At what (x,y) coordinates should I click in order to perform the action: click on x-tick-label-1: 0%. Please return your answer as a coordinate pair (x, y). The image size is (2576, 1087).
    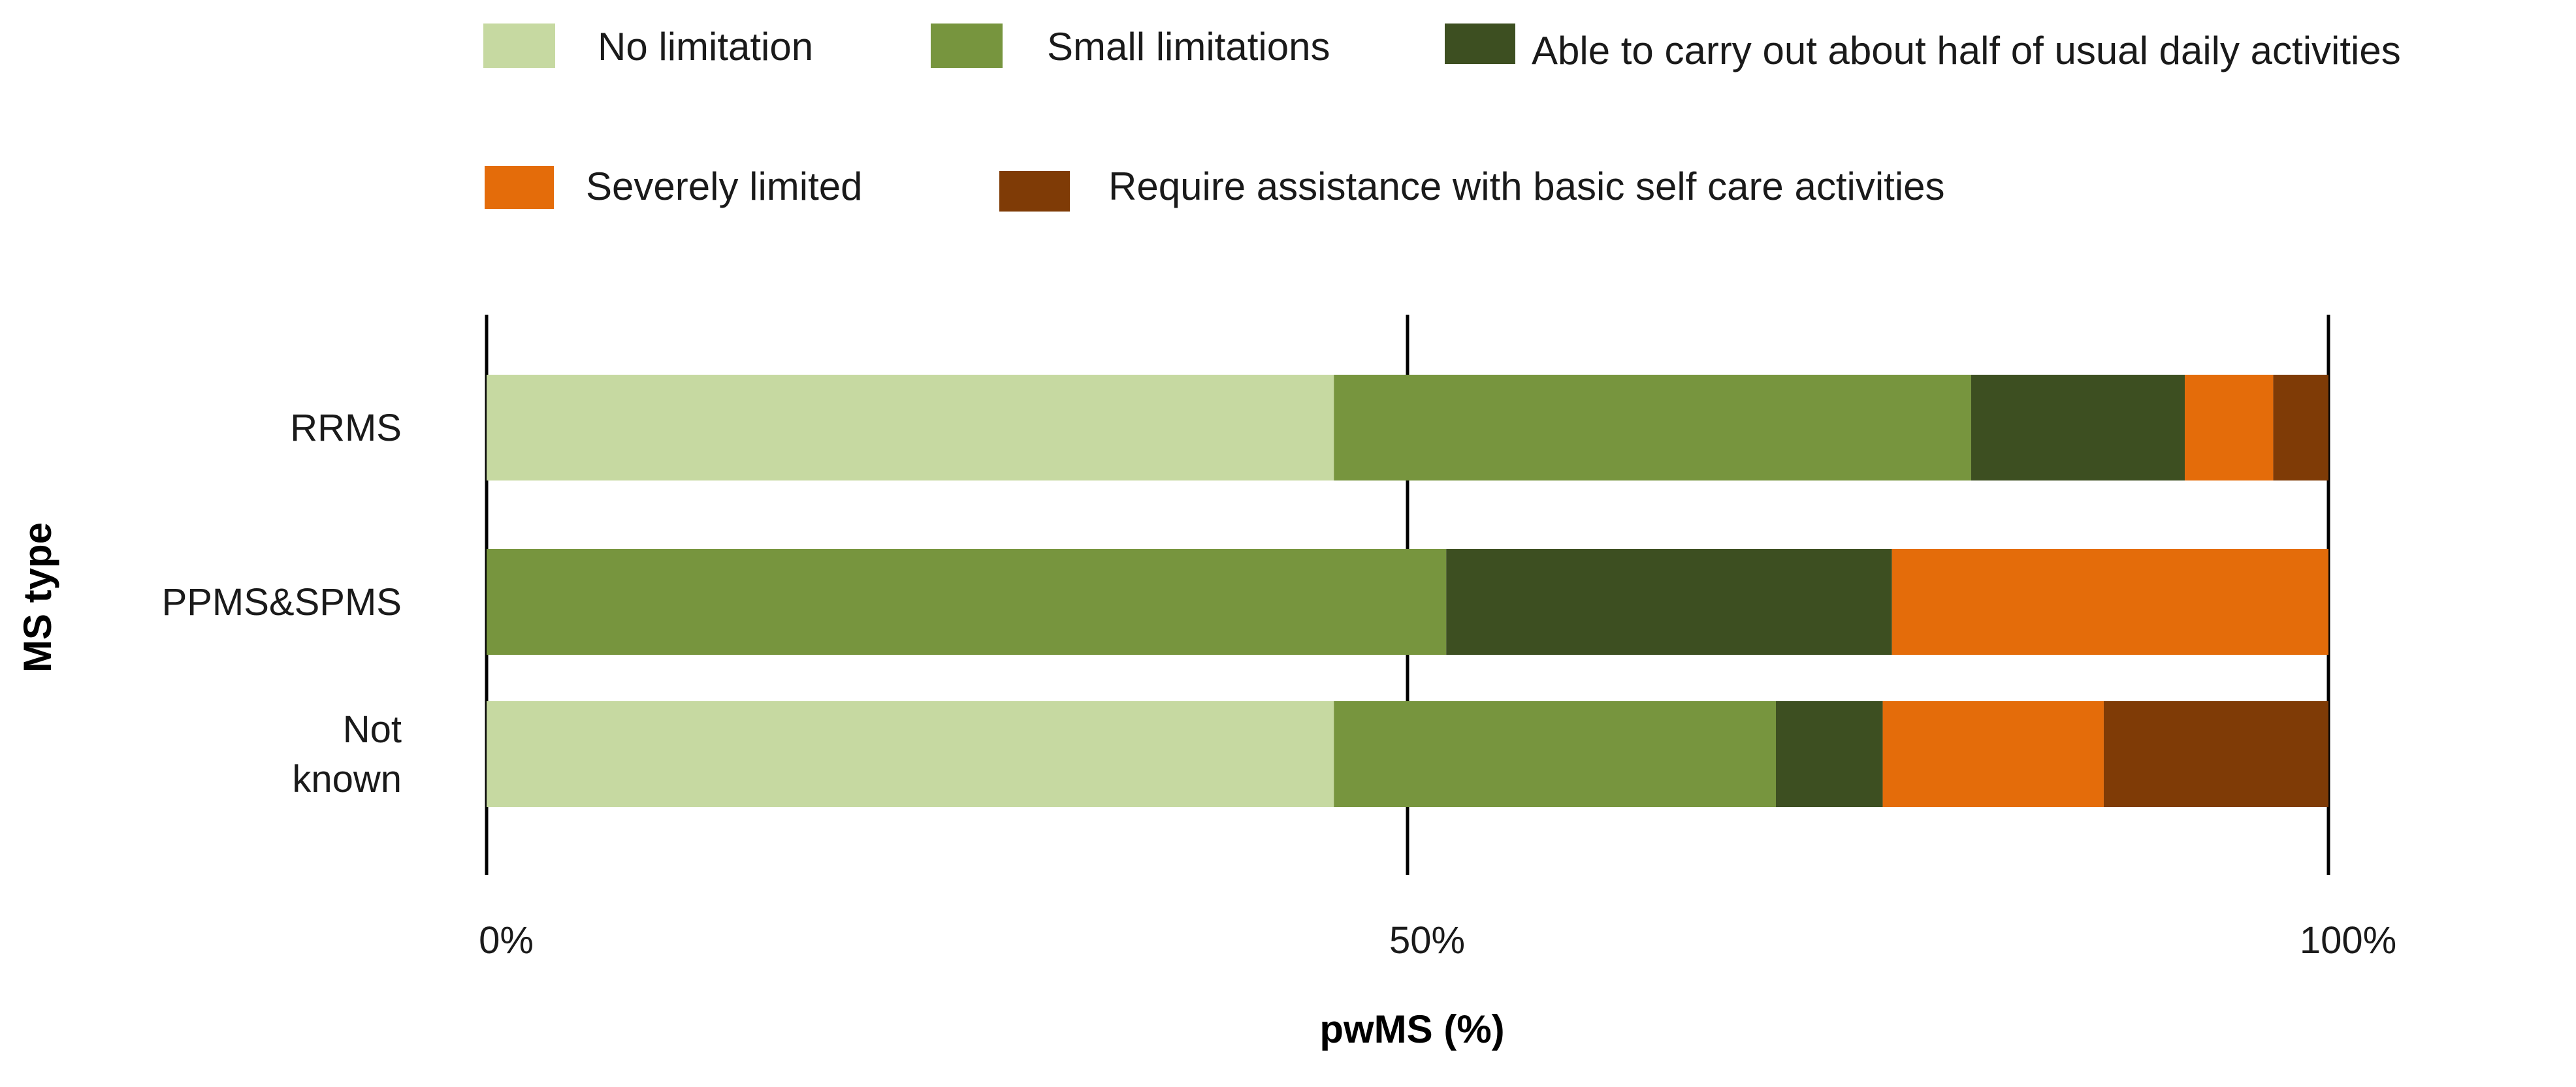
    Looking at the image, I should click on (506, 940).